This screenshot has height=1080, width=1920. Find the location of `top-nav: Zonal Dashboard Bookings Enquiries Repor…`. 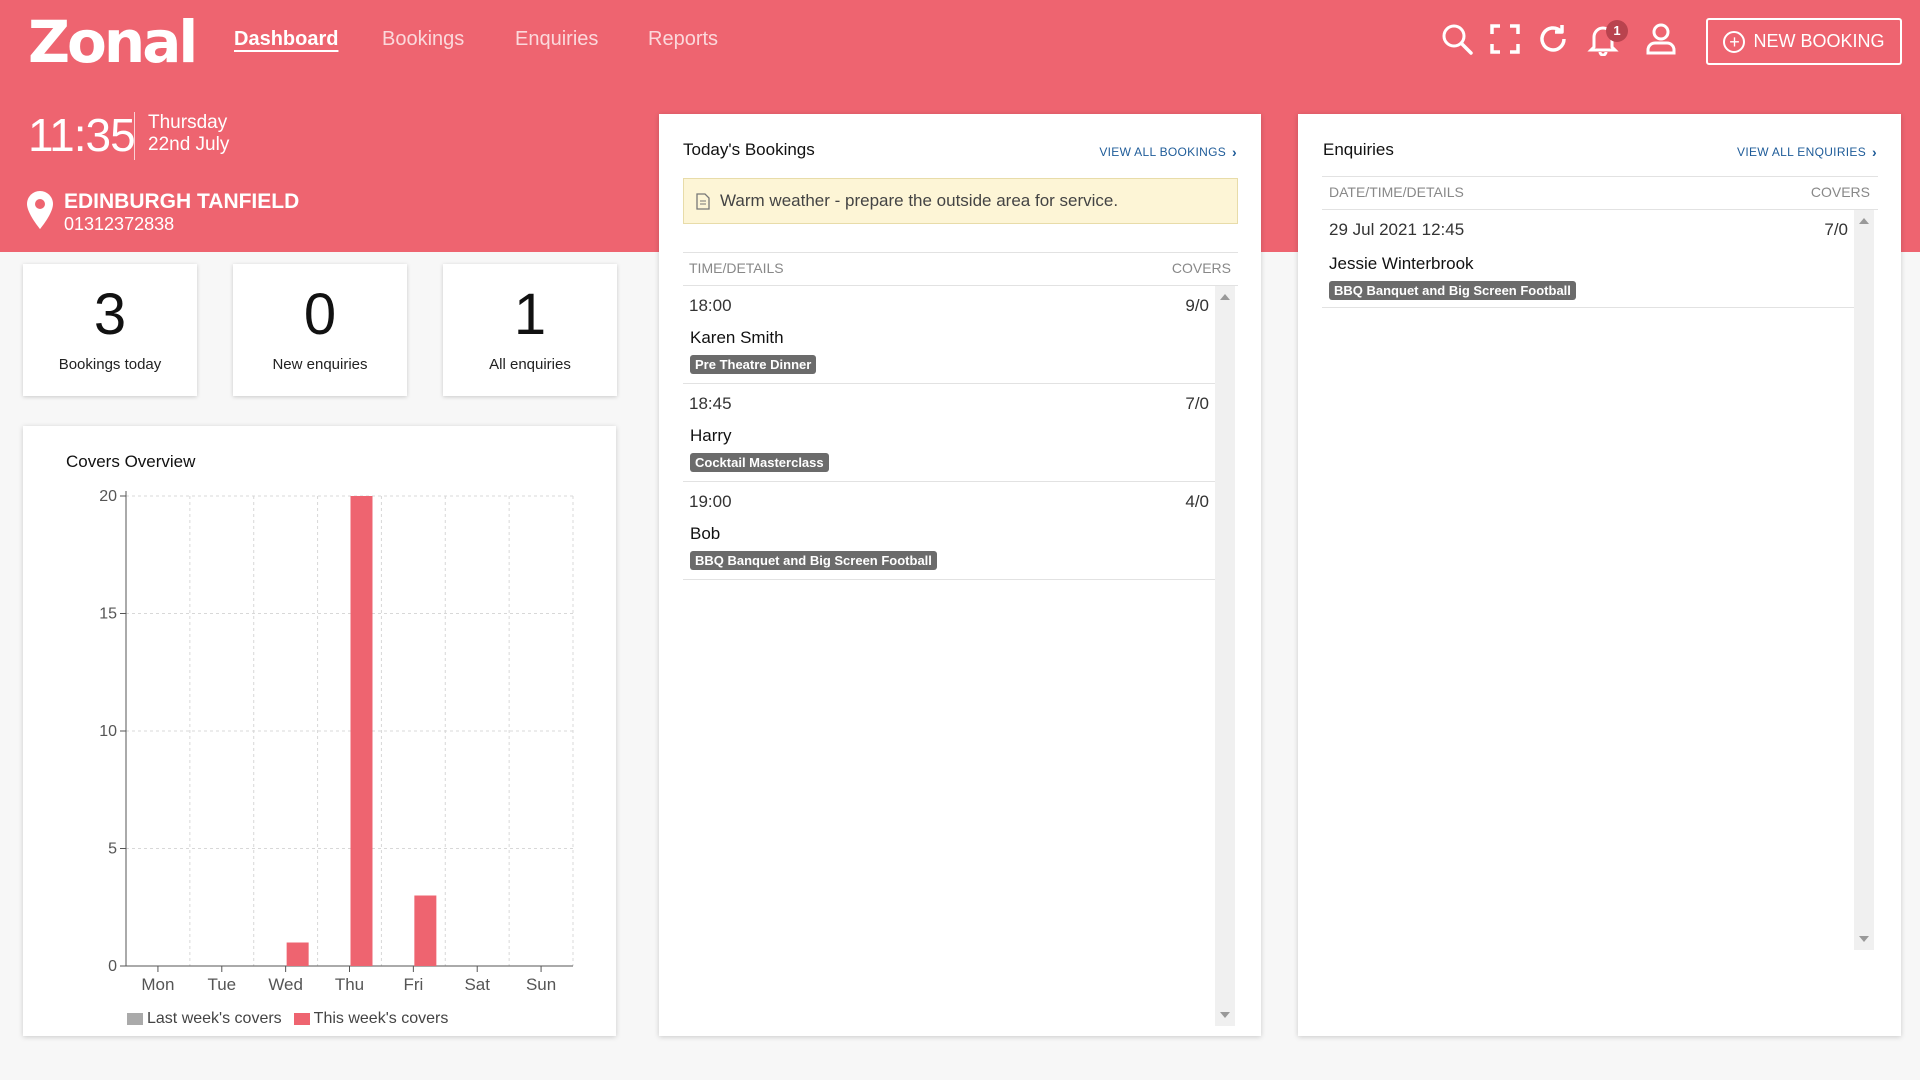

top-nav: Zonal Dashboard Bookings Enquiries Repor… is located at coordinates (960, 42).